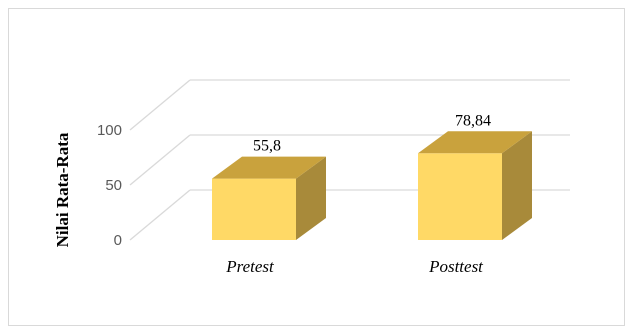 This screenshot has width=634, height=335. I want to click on y-tick-label-0: 0, so click(118, 240).